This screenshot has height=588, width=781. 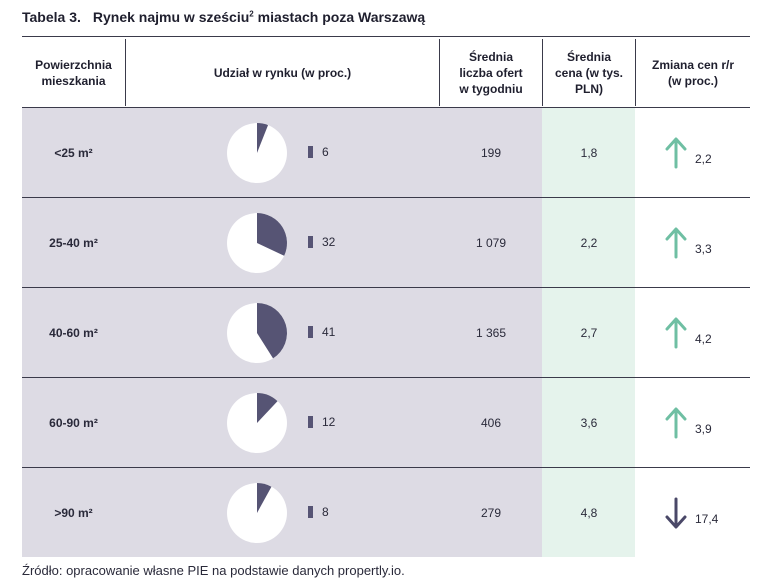 What do you see at coordinates (386, 152) in the screenshot?
I see `table-row: <25 m² 199 1,8 6 2,2` at bounding box center [386, 152].